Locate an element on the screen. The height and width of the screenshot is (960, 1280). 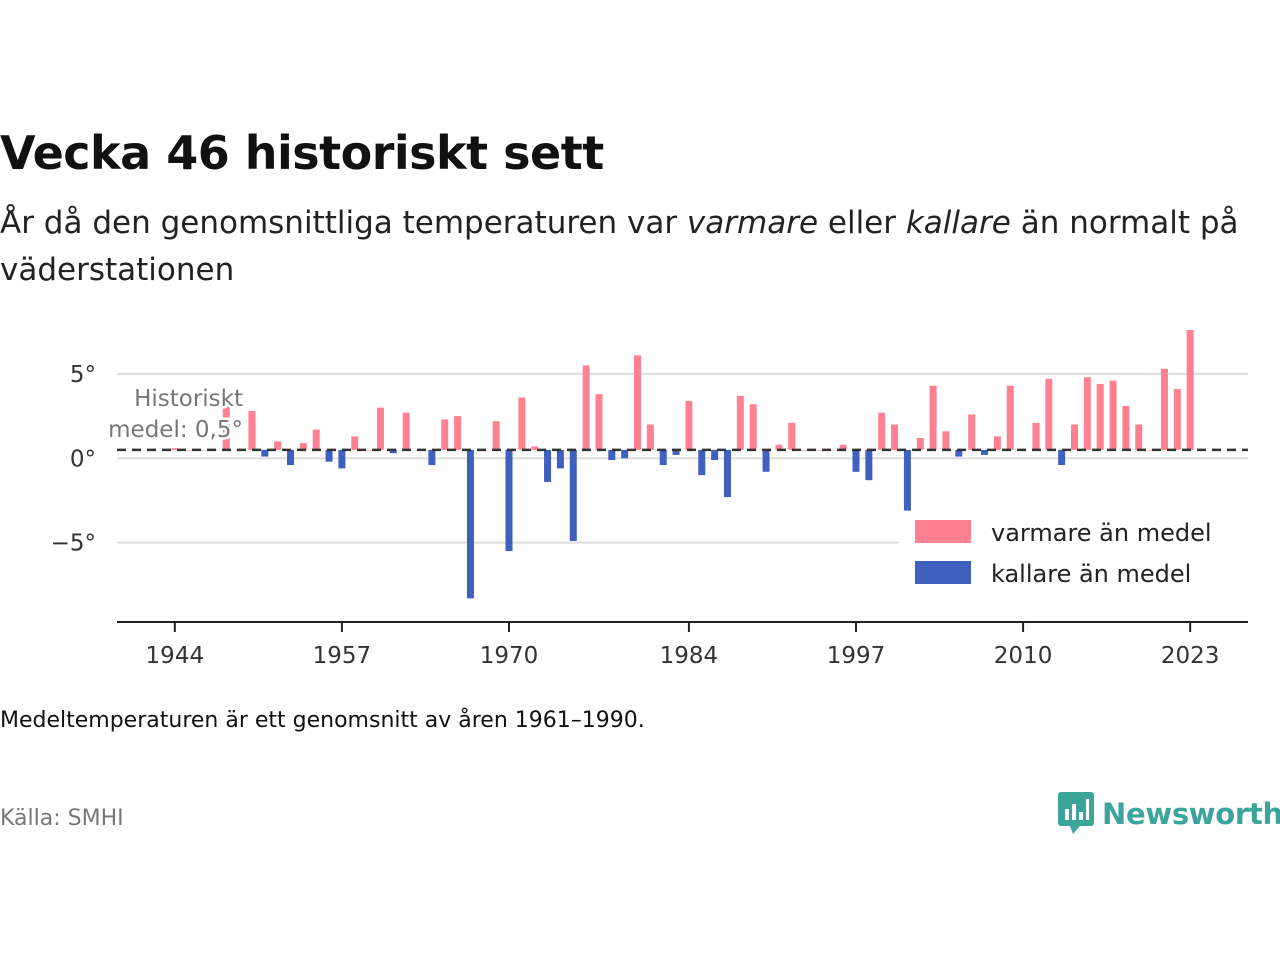
bar-2007 is located at coordinates (985, 452).